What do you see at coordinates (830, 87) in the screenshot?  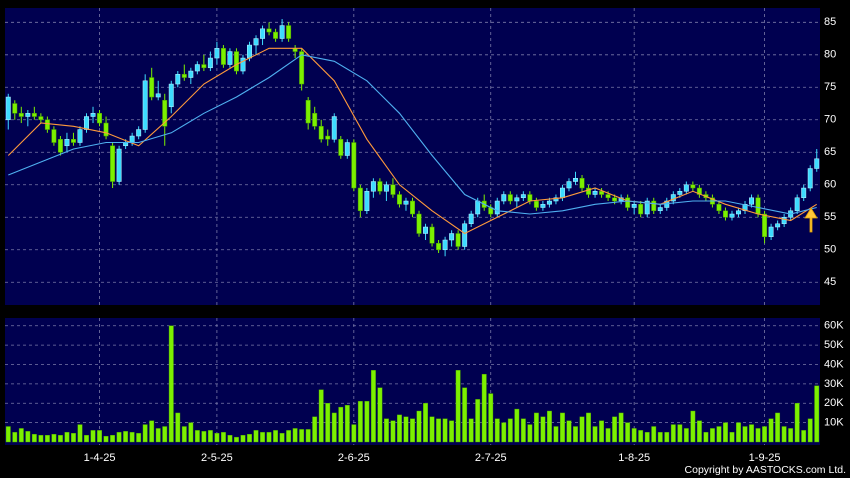 I see `y-tick-label: 75` at bounding box center [830, 87].